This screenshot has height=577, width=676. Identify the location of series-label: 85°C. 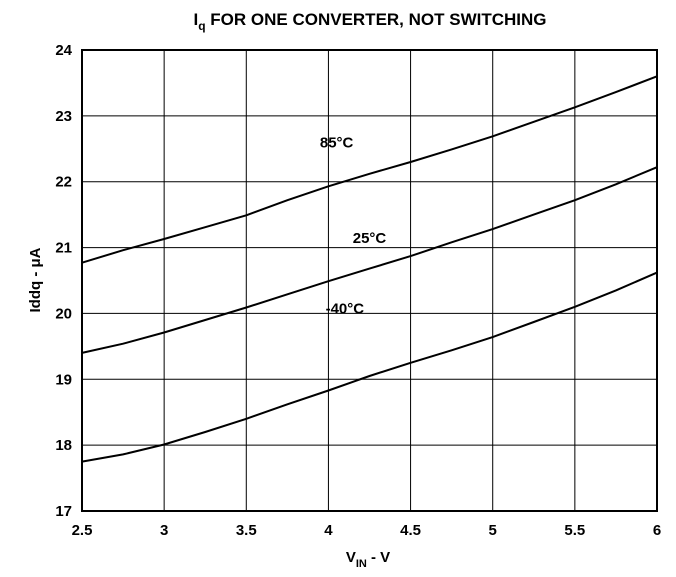
(337, 142).